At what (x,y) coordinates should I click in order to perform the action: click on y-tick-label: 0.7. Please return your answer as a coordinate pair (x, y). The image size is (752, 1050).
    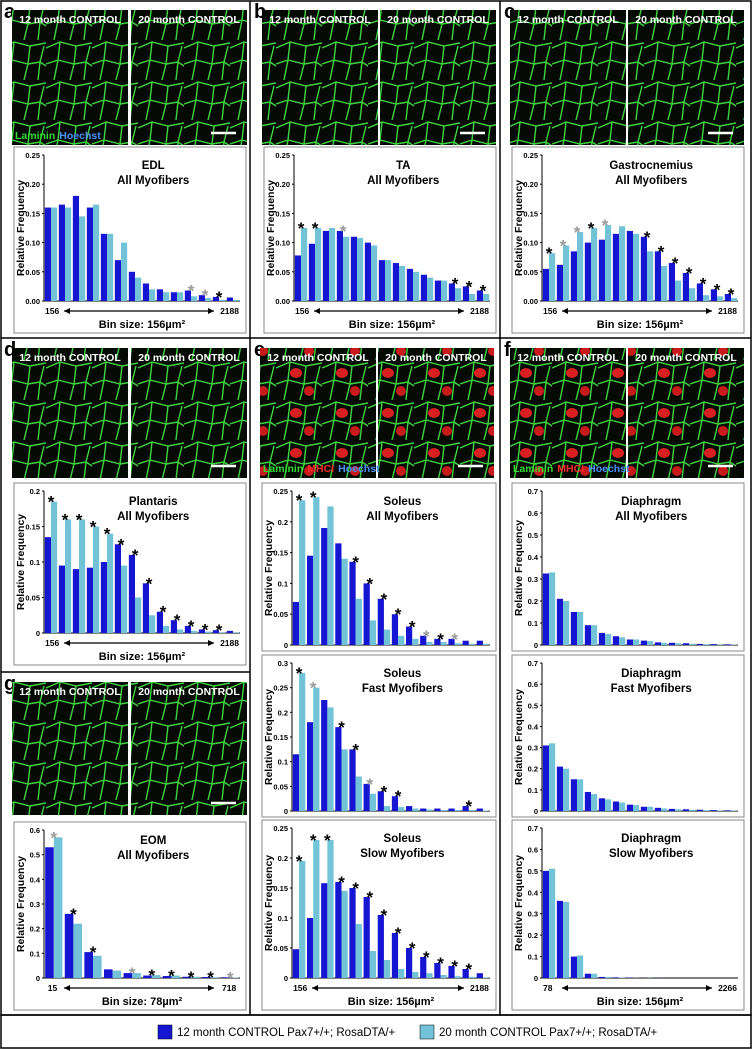
    Looking at the image, I should click on (533, 828).